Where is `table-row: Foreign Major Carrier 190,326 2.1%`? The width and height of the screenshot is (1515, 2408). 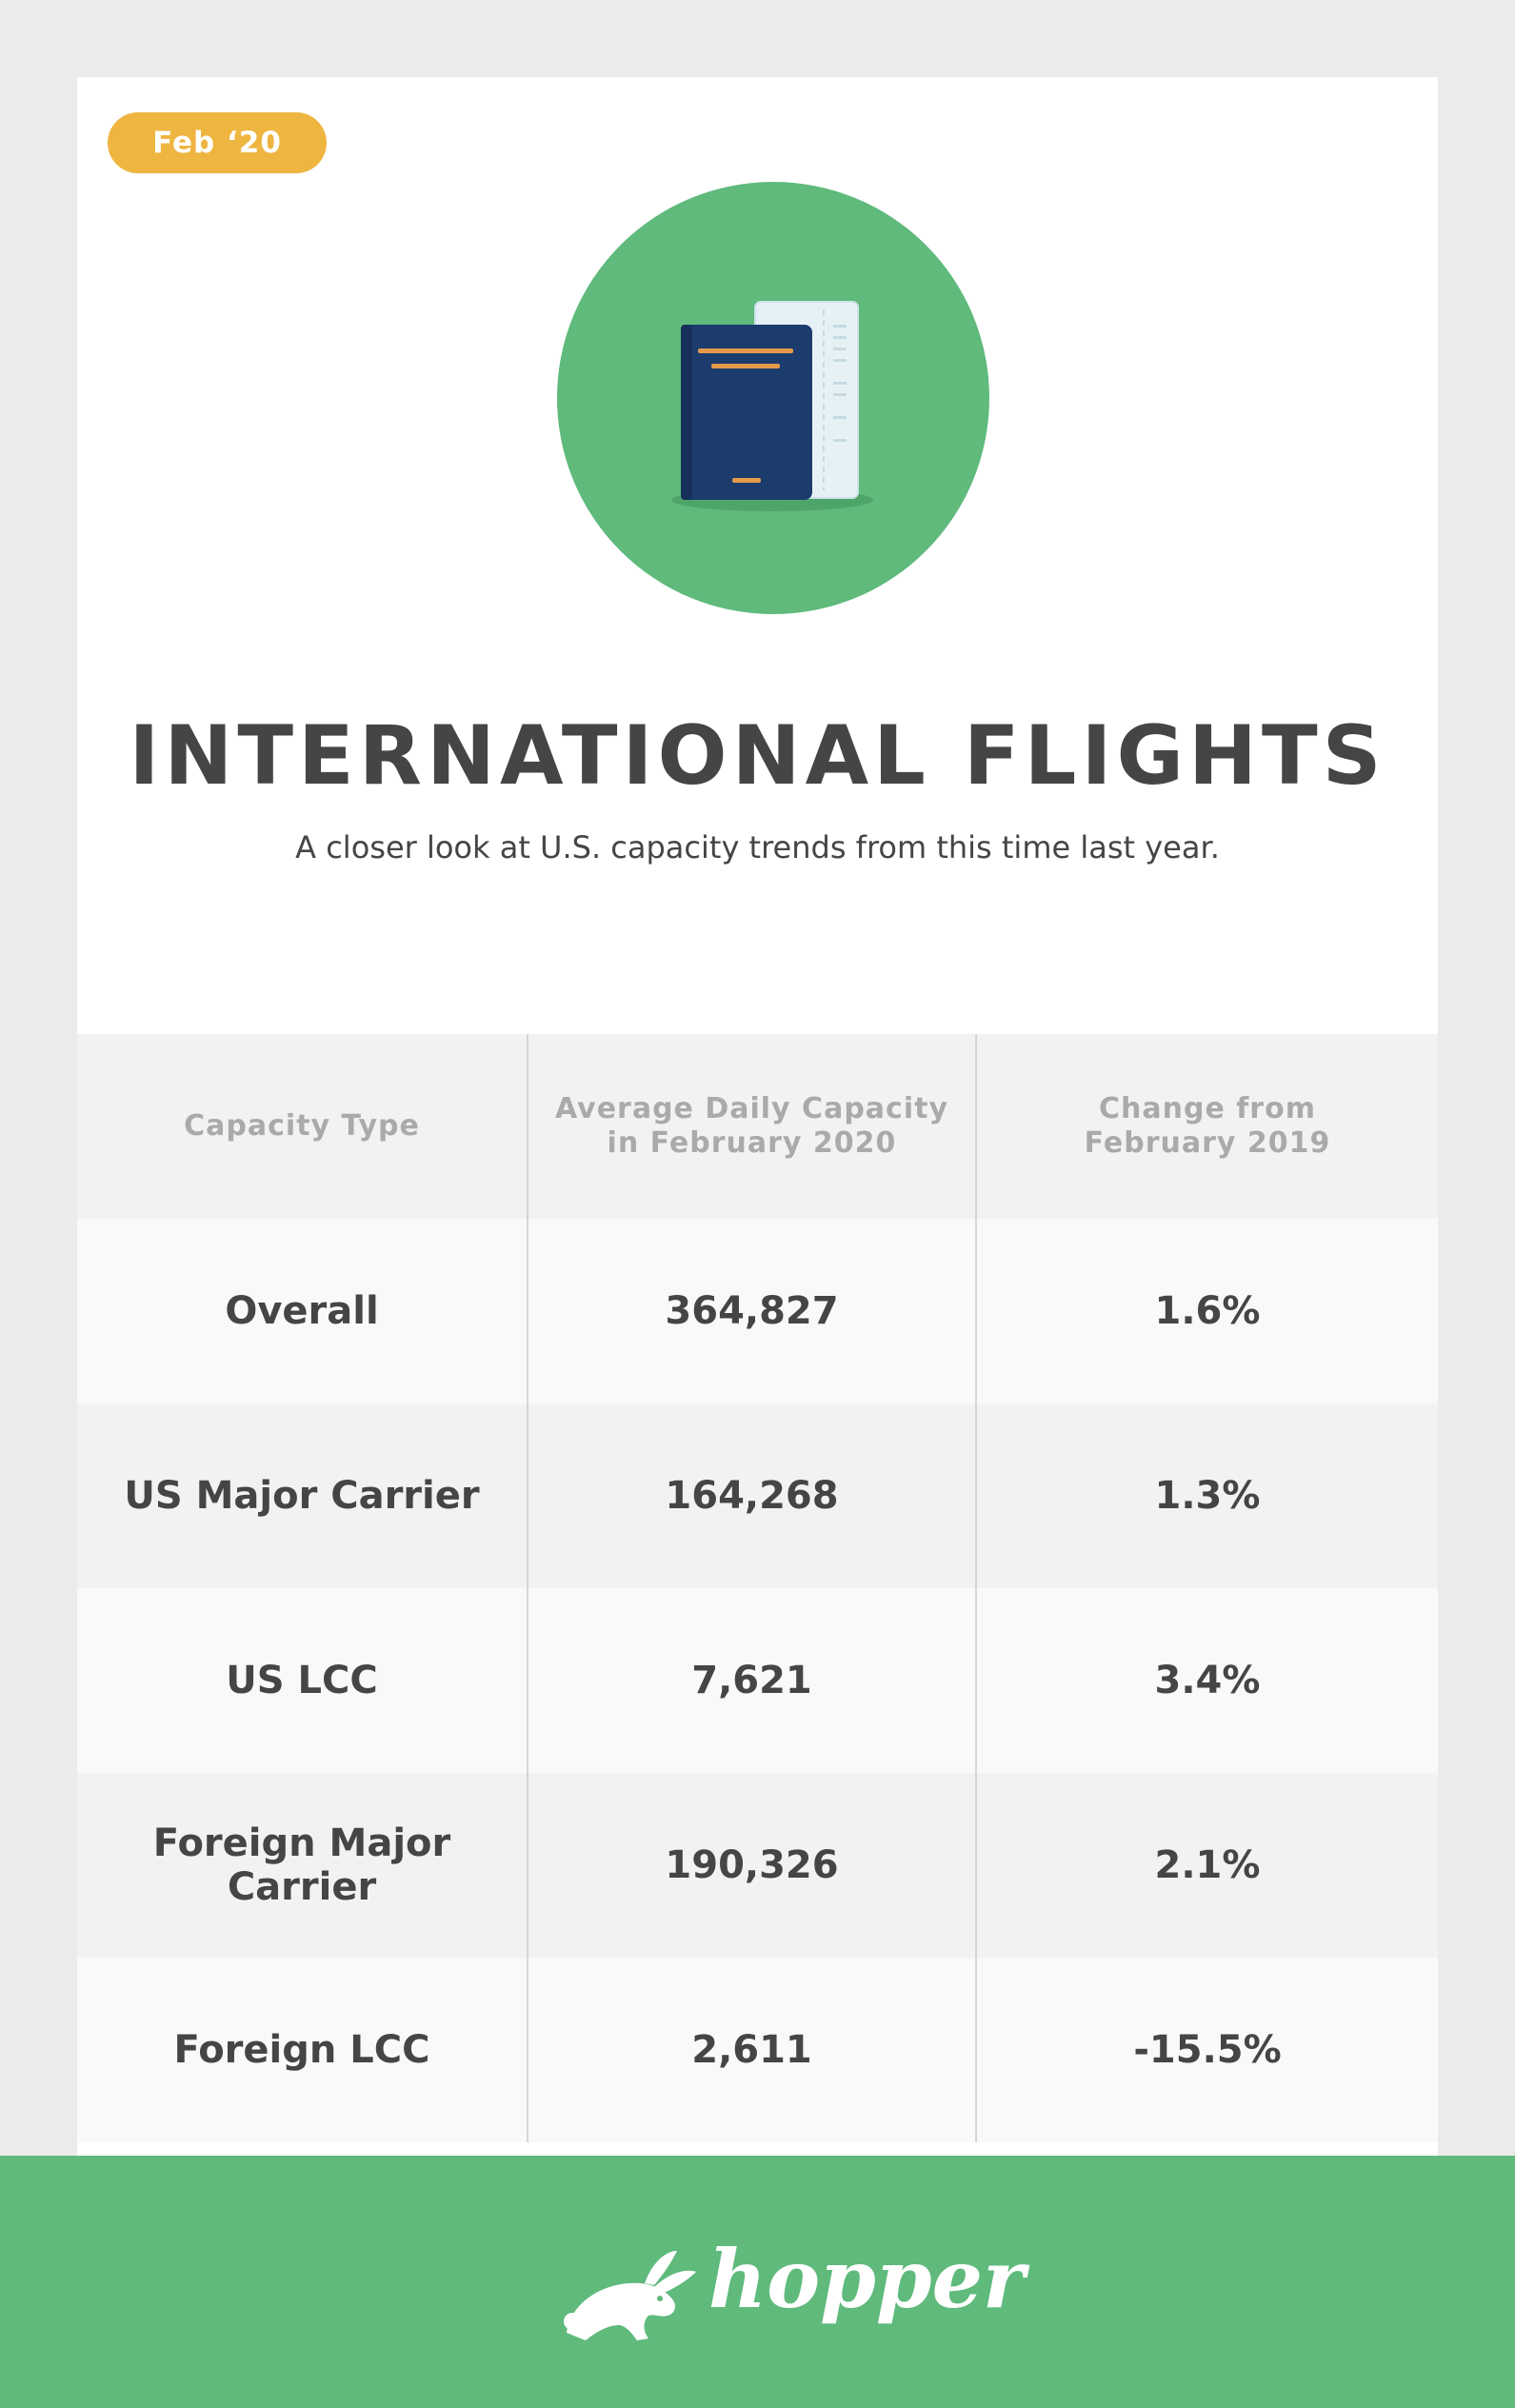 table-row: Foreign Major Carrier 190,326 2.1% is located at coordinates (757, 1865).